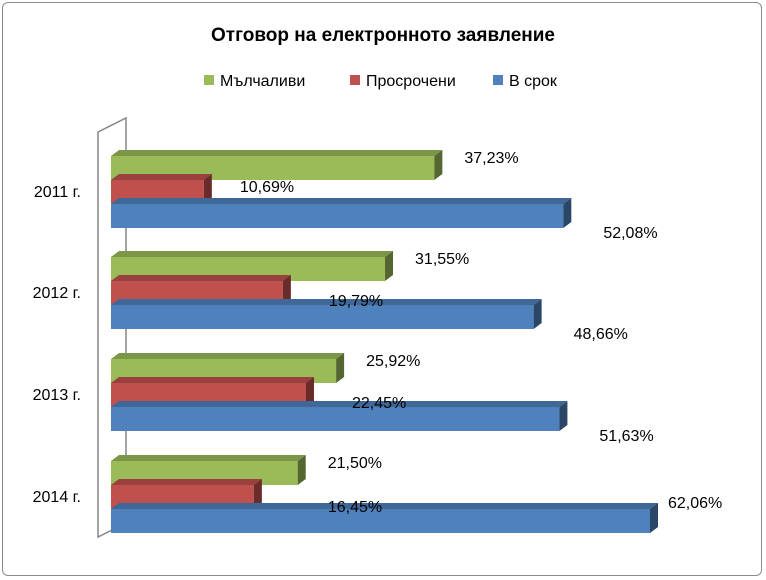 This screenshot has width=766, height=580. What do you see at coordinates (491, 158) in the screenshot?
I see `data-label-1-мълчаливи: 37,23%` at bounding box center [491, 158].